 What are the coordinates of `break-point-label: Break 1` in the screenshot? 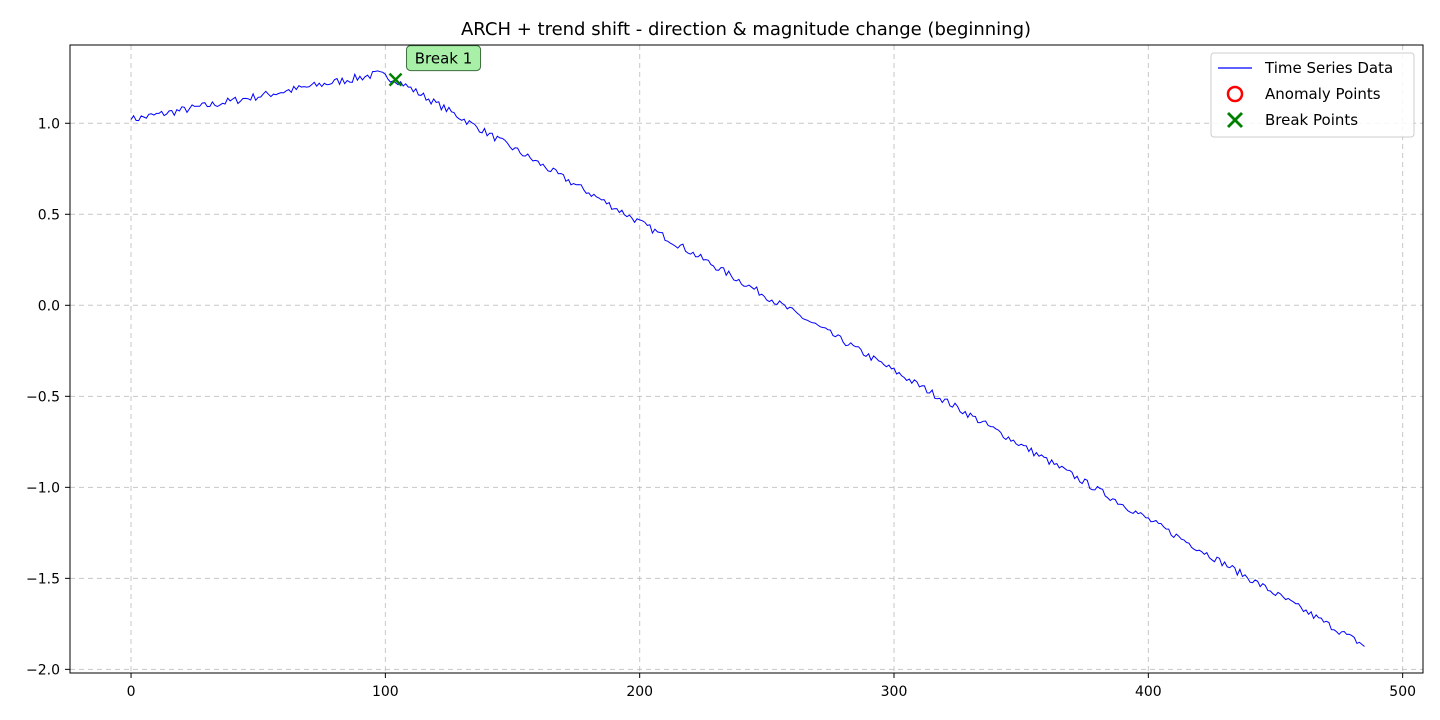 It's located at (444, 58).